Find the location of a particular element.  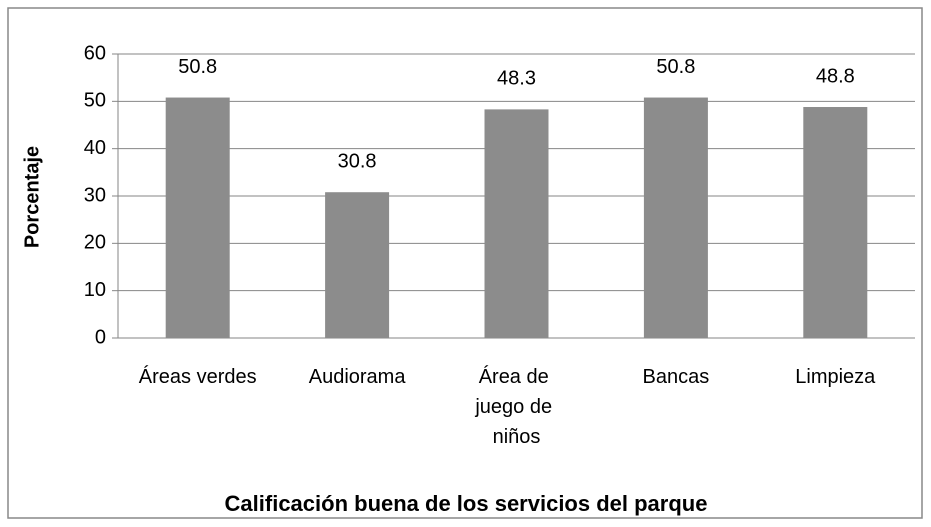

data-label: 48.8 is located at coordinates (835, 76).